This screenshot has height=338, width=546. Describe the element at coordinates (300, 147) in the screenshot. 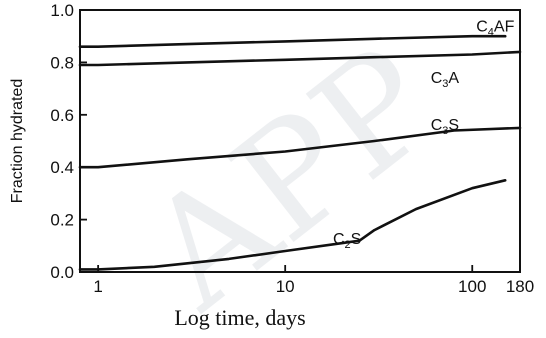

I see `series-line-c3s` at that location.